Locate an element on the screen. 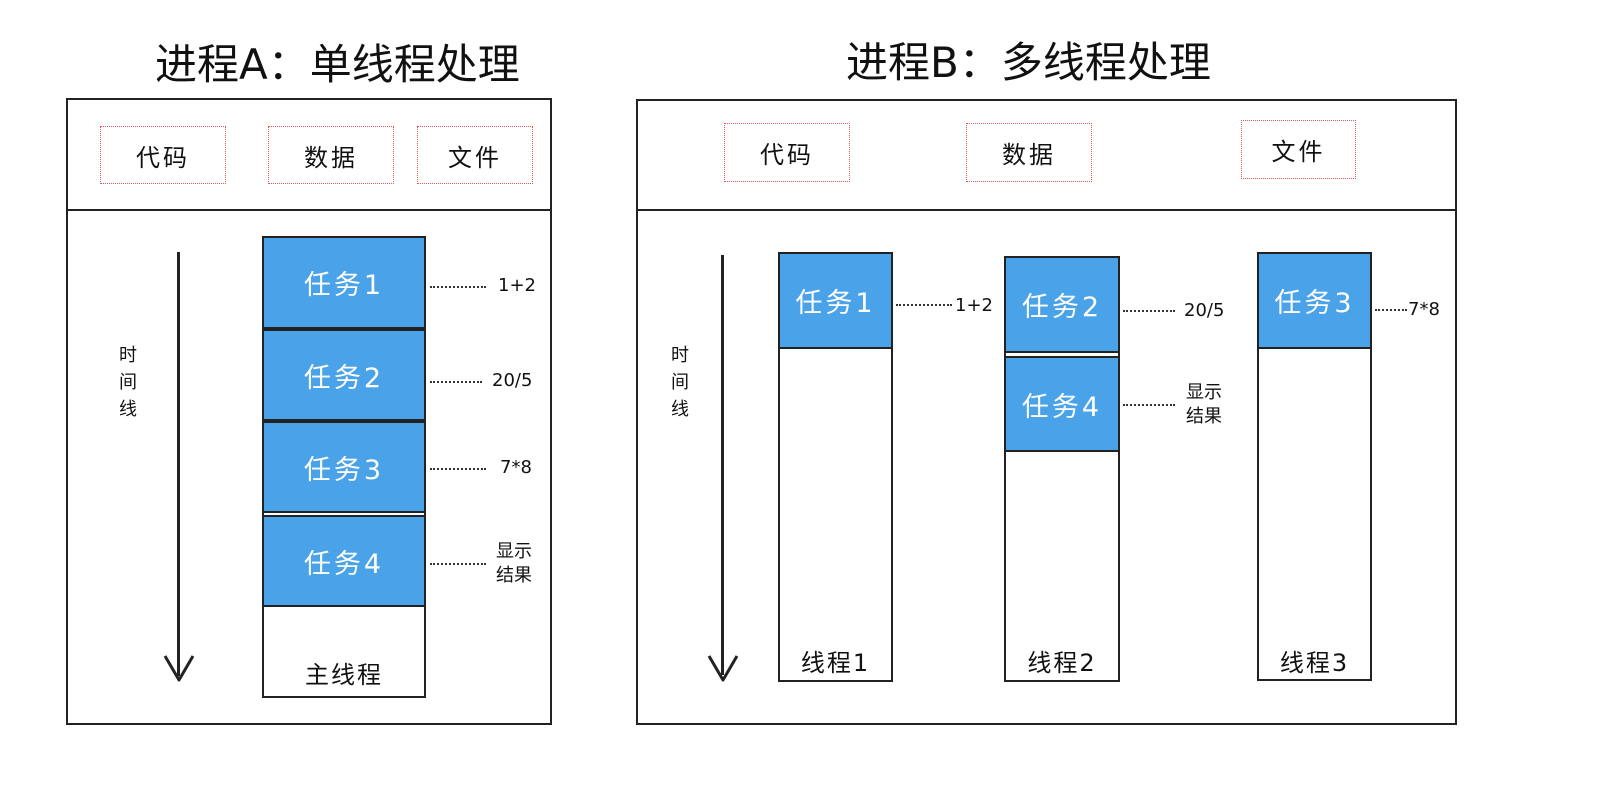 This screenshot has width=1598, height=786. thread-1-note-1: 1+2 is located at coordinates (974, 305).